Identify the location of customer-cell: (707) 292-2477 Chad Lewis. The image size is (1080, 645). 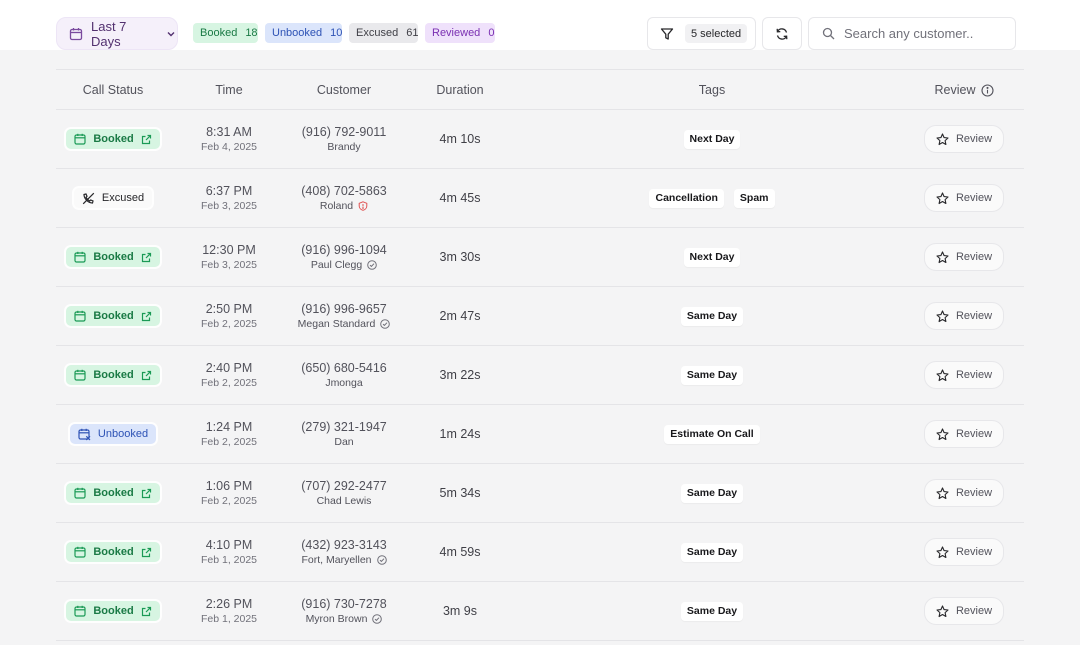
(344, 493).